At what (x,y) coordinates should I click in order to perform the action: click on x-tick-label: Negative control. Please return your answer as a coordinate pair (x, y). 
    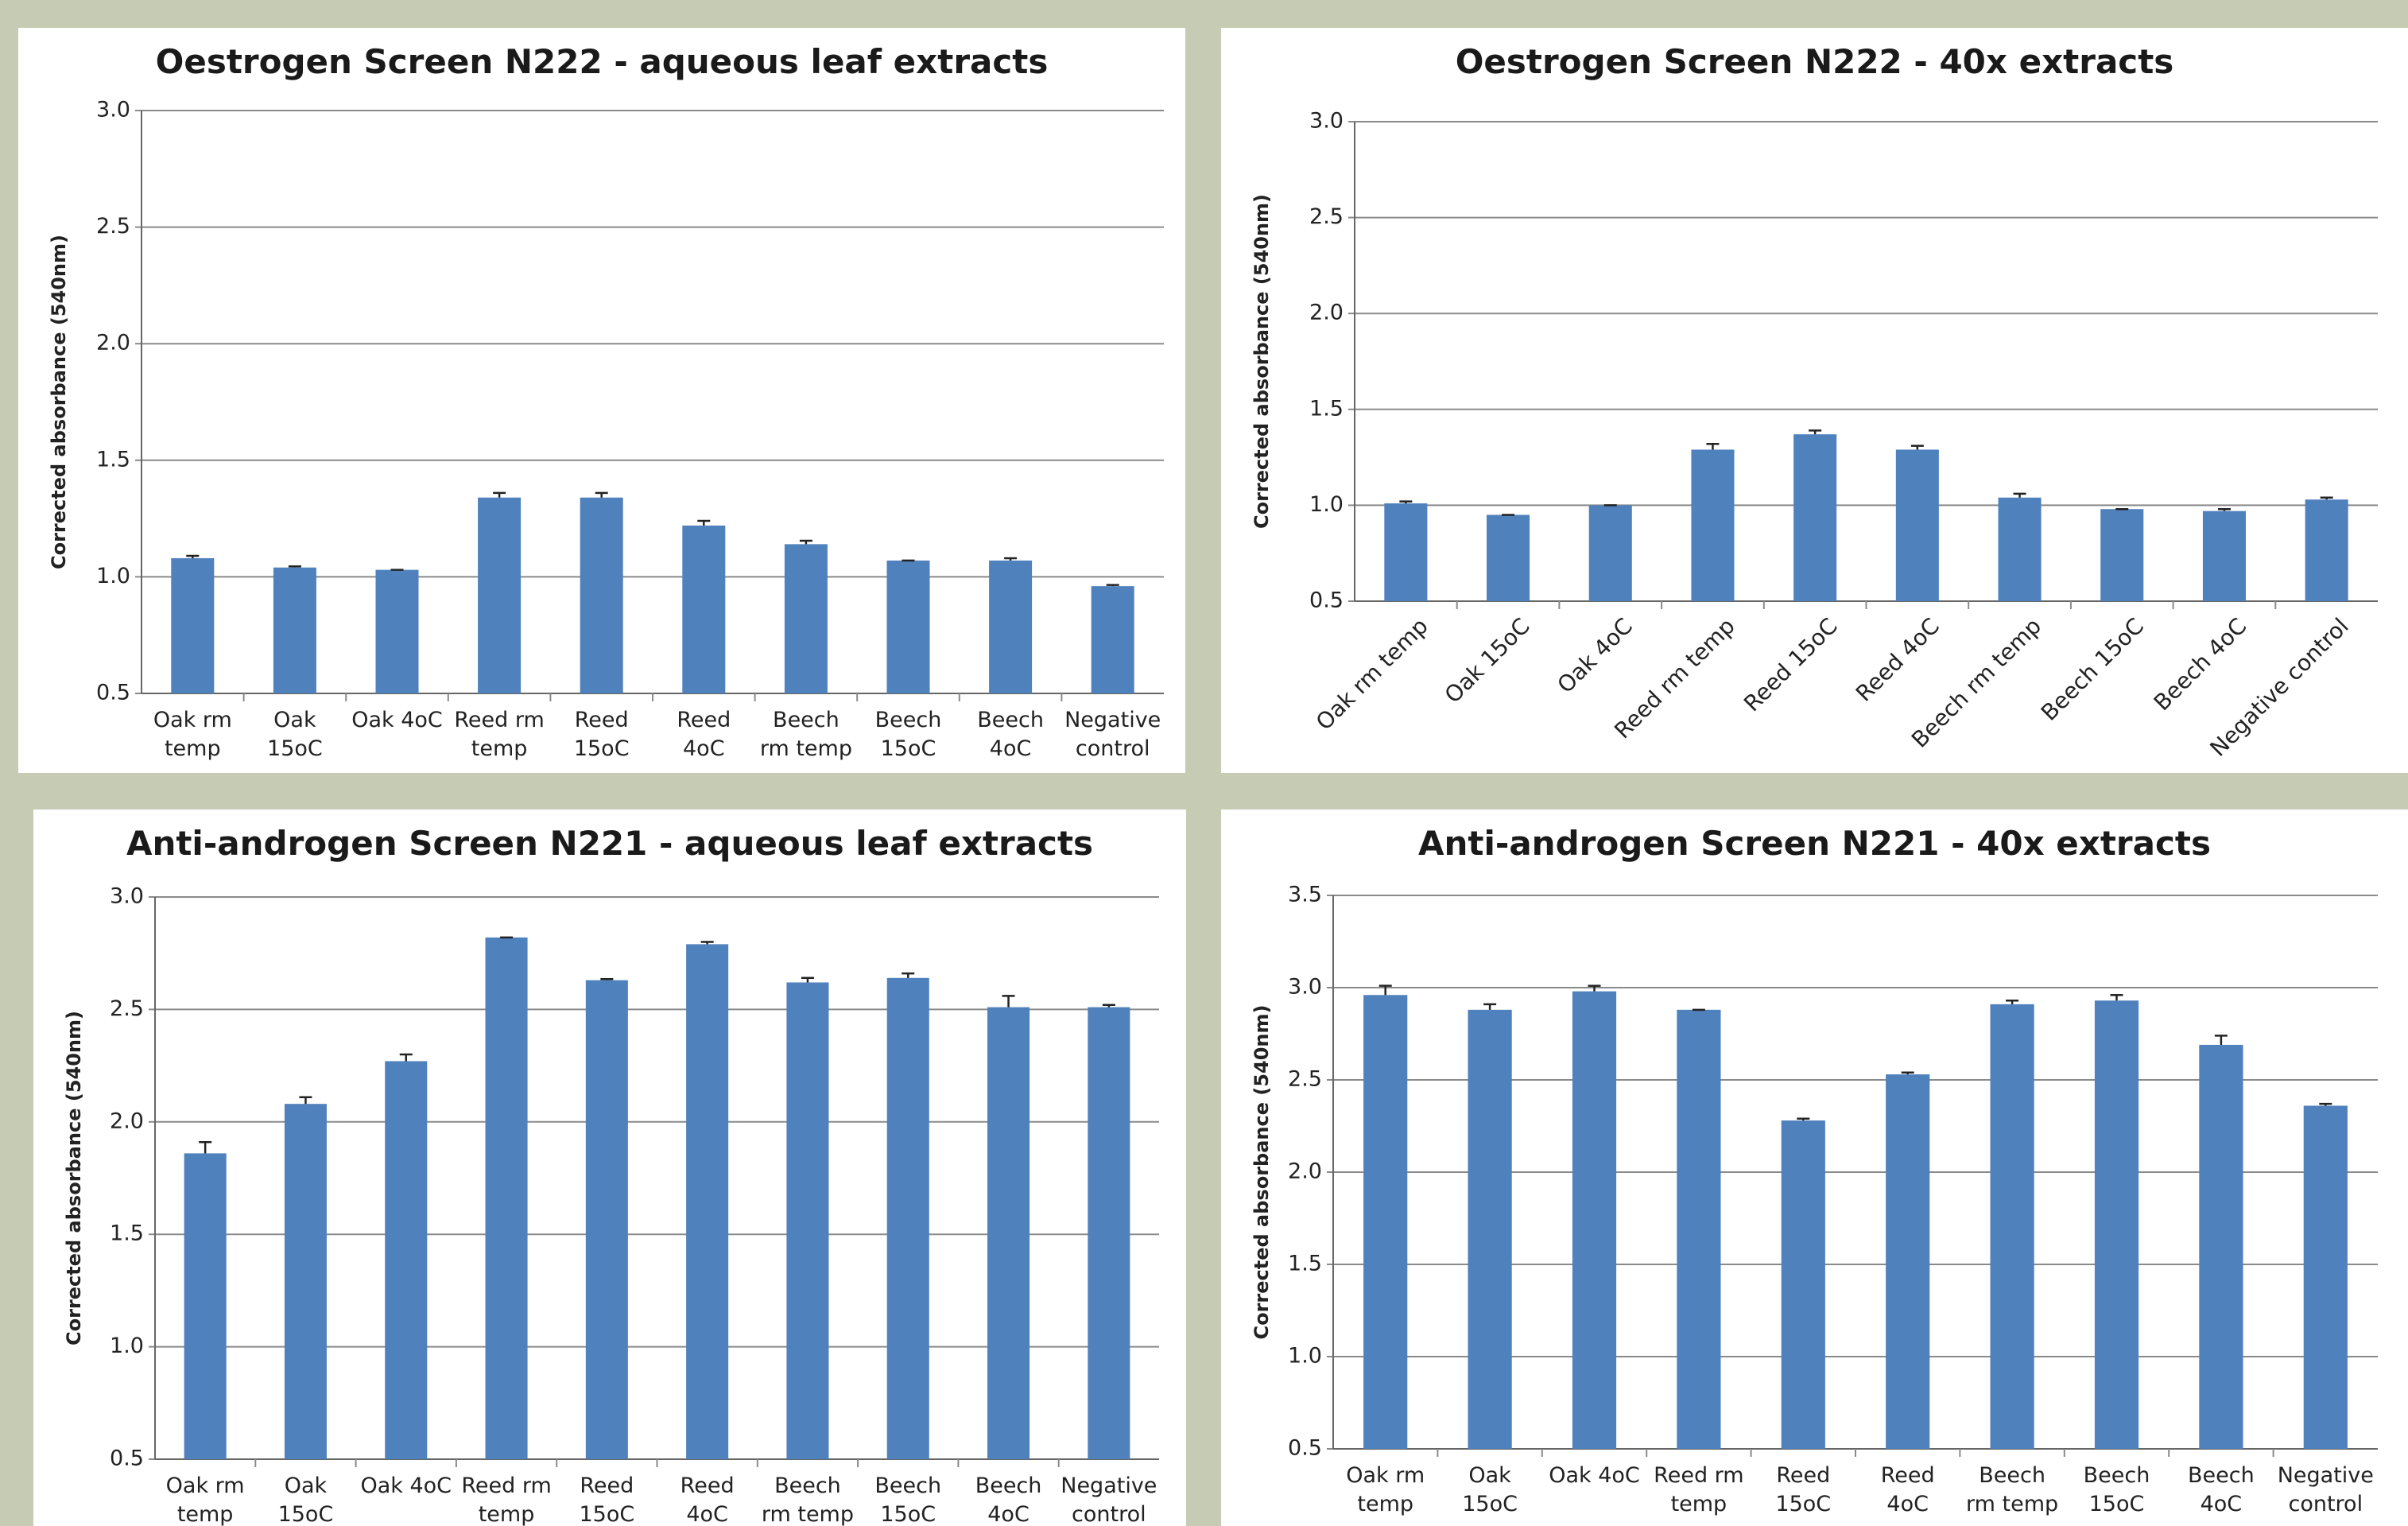
    Looking at the image, I should click on (1112, 735).